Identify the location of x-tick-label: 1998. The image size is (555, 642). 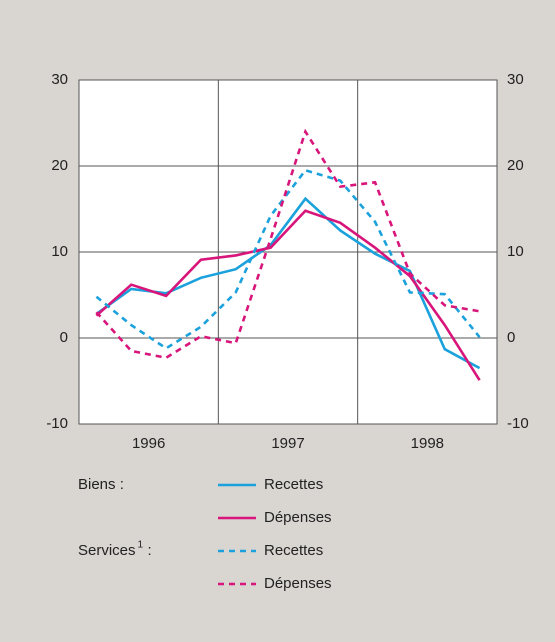
(427, 443).